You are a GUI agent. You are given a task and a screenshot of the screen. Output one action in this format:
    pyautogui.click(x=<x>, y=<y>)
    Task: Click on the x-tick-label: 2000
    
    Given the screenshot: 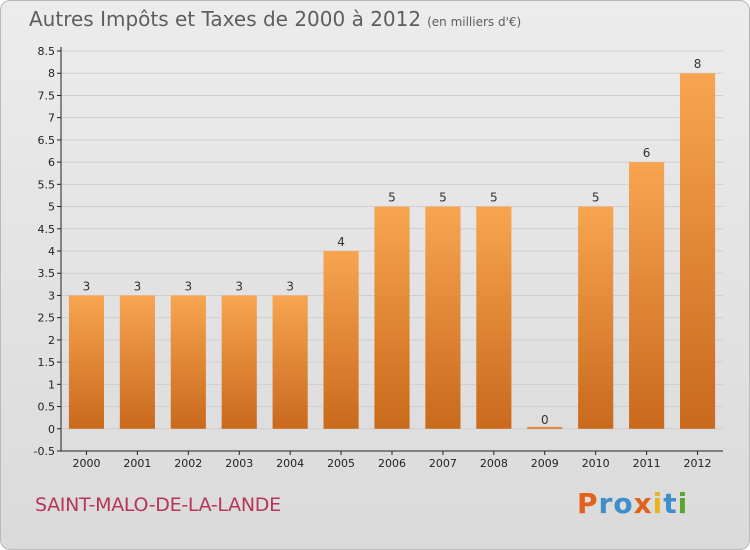 What is the action you would take?
    pyautogui.click(x=86, y=463)
    